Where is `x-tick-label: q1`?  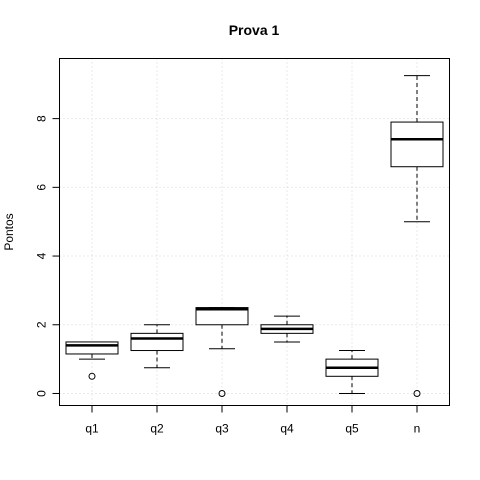 x-tick-label: q1 is located at coordinates (92, 429).